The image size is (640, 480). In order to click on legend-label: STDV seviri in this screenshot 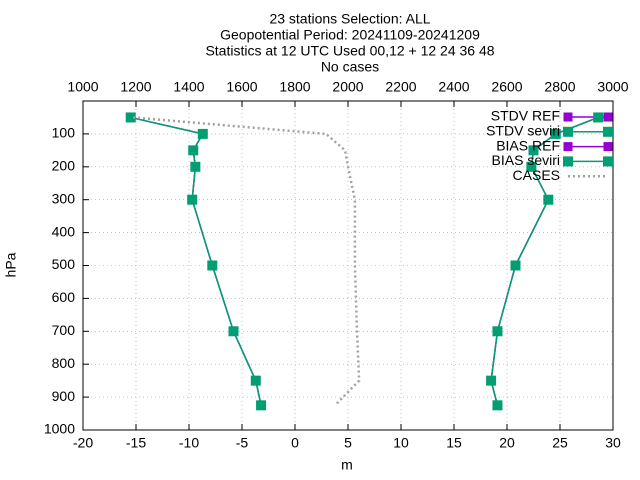, I will do `click(523, 131)`.